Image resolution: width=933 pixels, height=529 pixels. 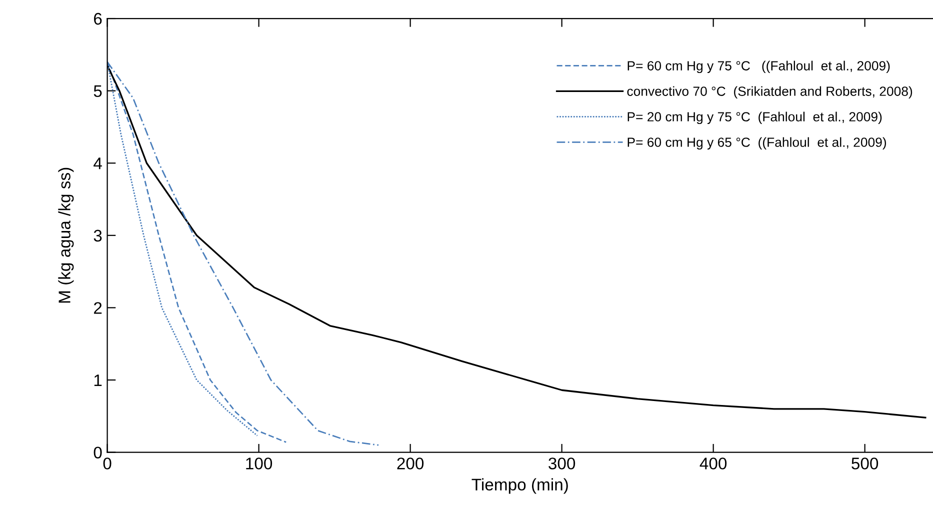 What do you see at coordinates (562, 464) in the screenshot?
I see `x-tick-label: 300` at bounding box center [562, 464].